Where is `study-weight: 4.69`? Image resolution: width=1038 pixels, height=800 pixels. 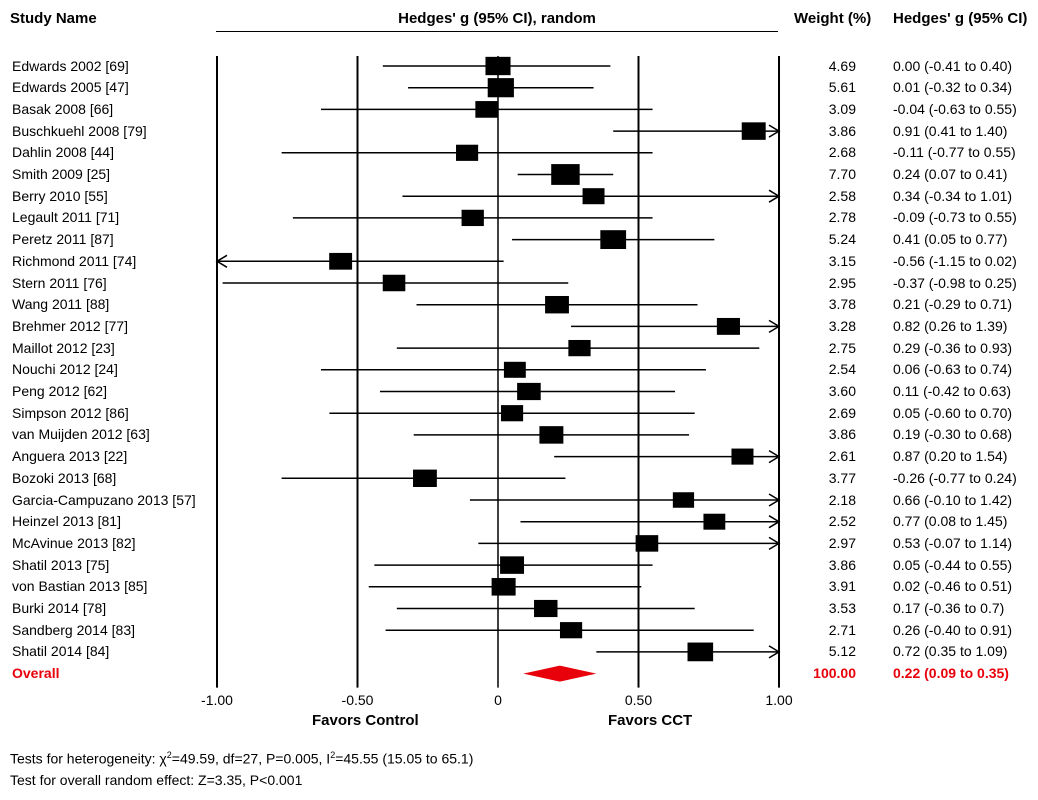 study-weight: 4.69 is located at coordinates (842, 65).